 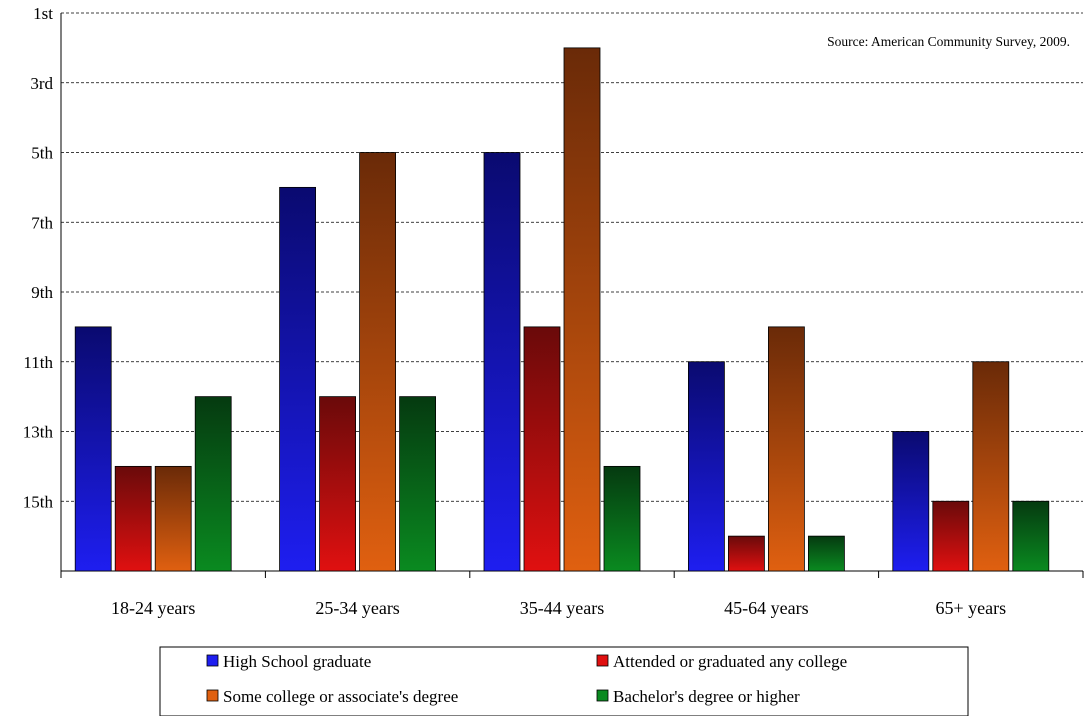 I want to click on y-tick-label: 11th, so click(x=38, y=362).